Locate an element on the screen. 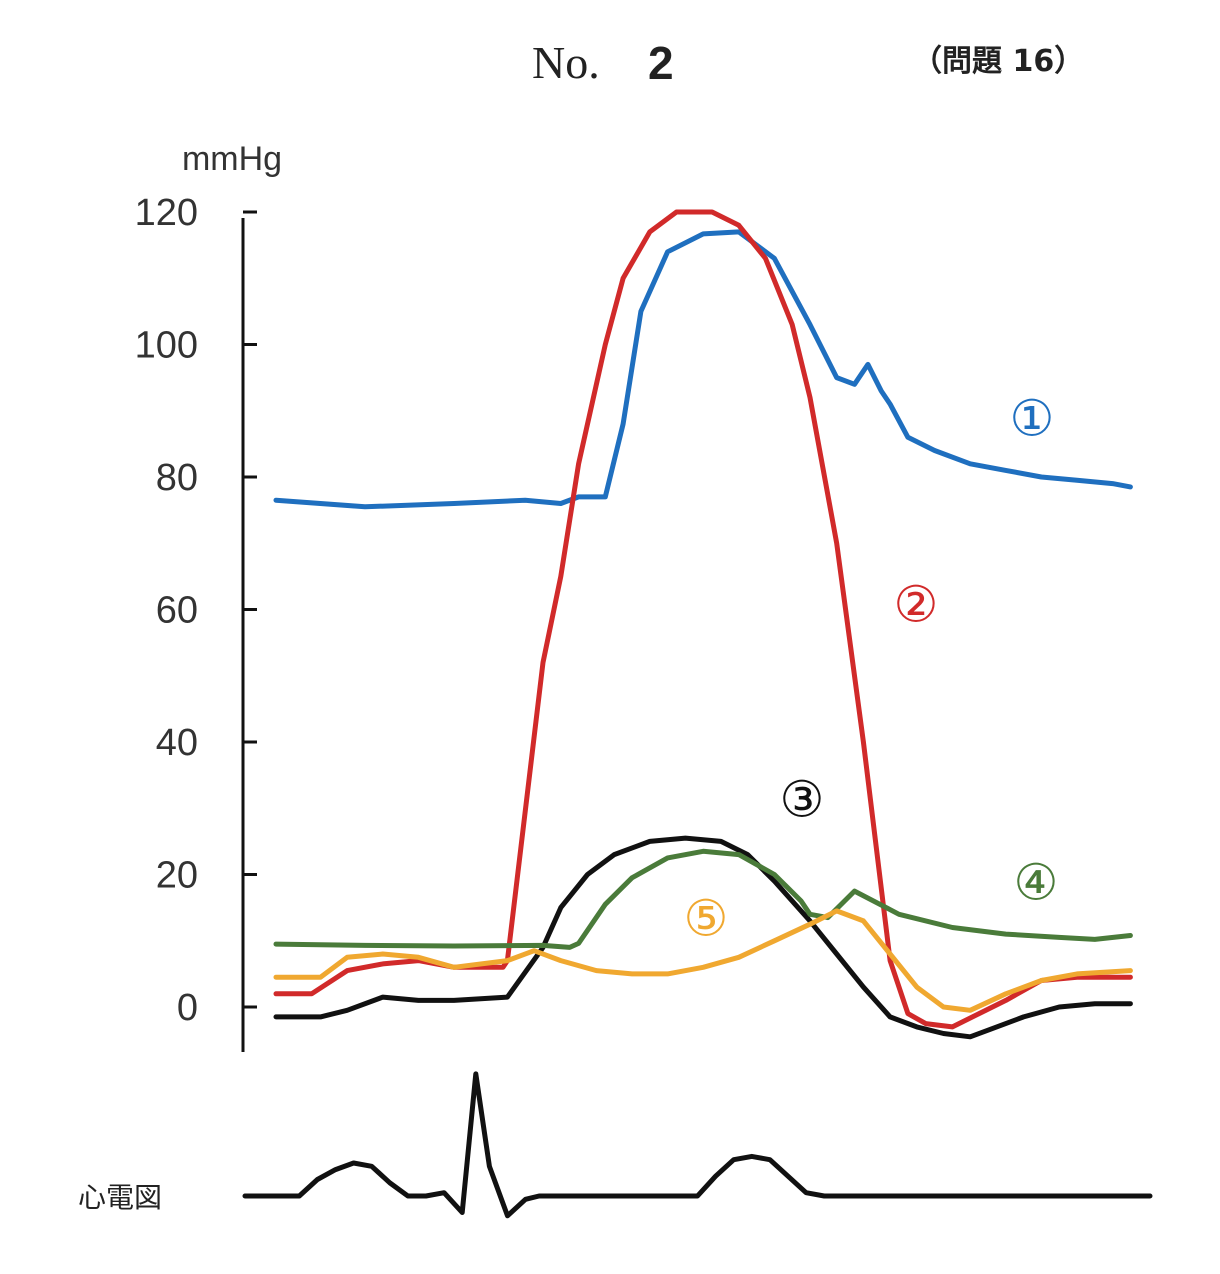 The height and width of the screenshot is (1274, 1220). y-axis-ticks: 0 20 40 60 80 100 120 is located at coordinates (196, 610).